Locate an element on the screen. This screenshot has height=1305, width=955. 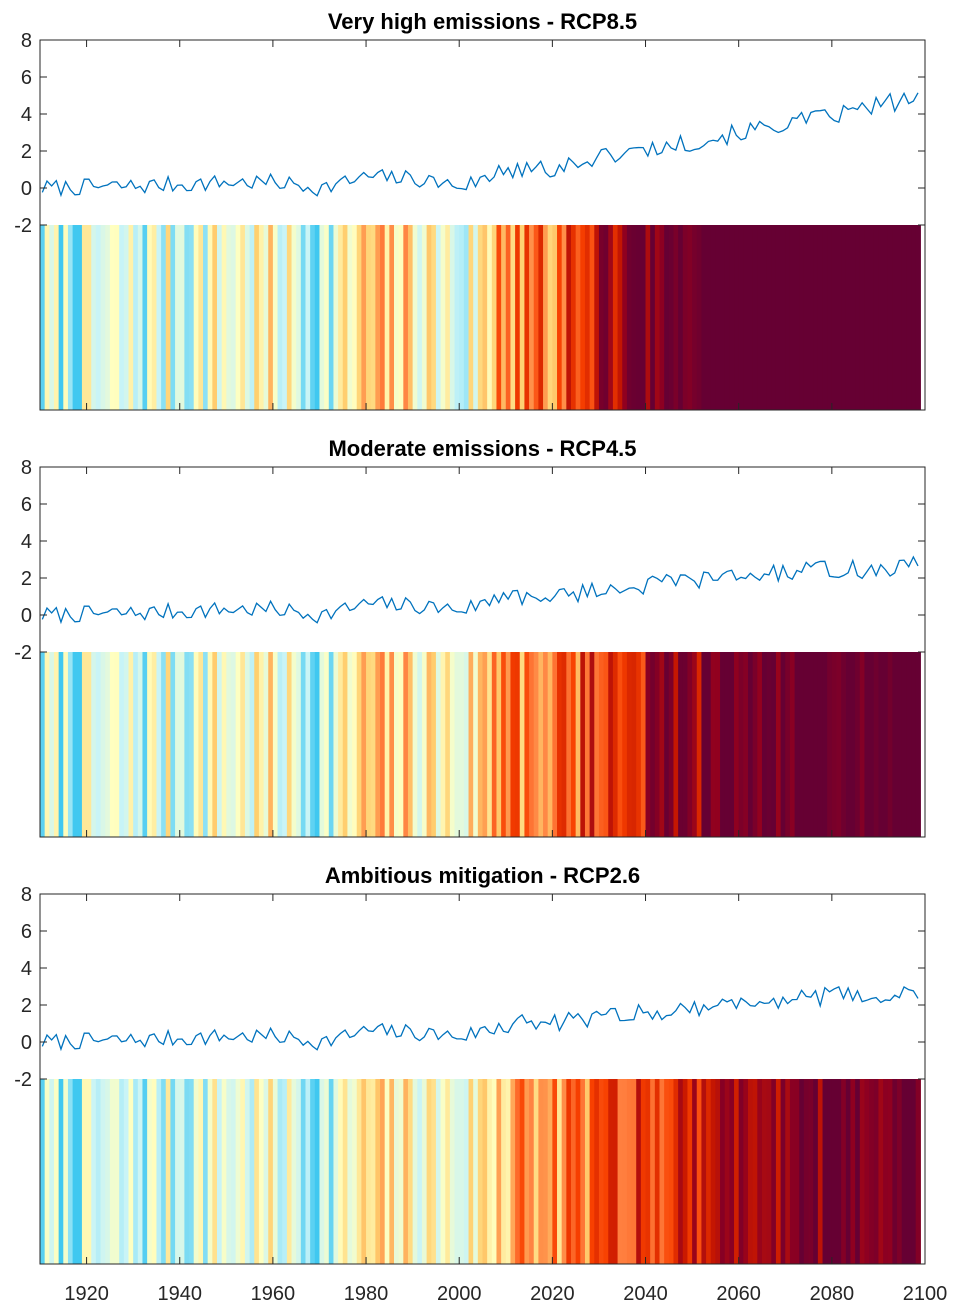
y-tick-label: 4 is located at coordinates (26, 969).